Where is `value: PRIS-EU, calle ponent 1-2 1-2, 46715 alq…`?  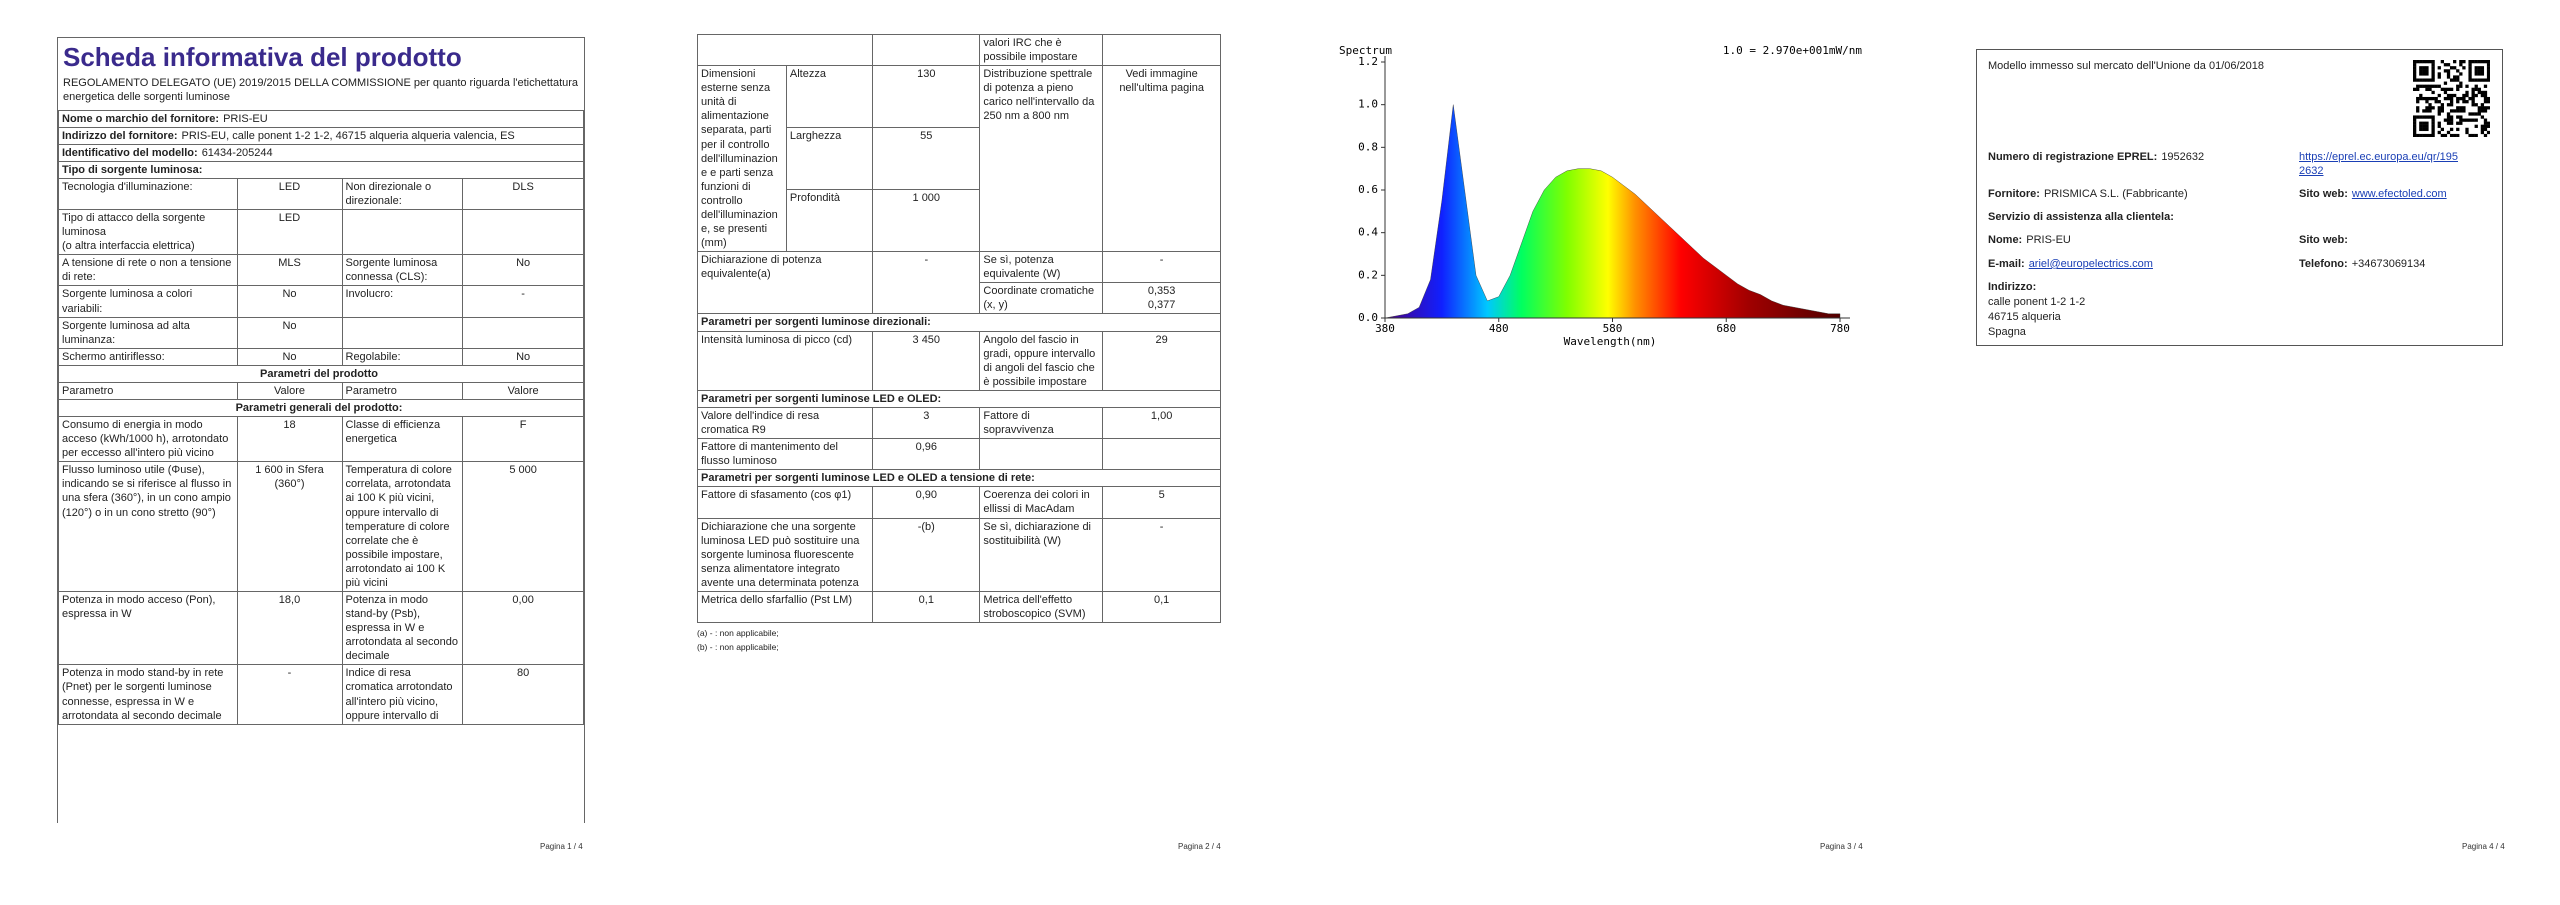 value: PRIS-EU, calle ponent 1-2 1-2, 46715 alq… is located at coordinates (348, 135).